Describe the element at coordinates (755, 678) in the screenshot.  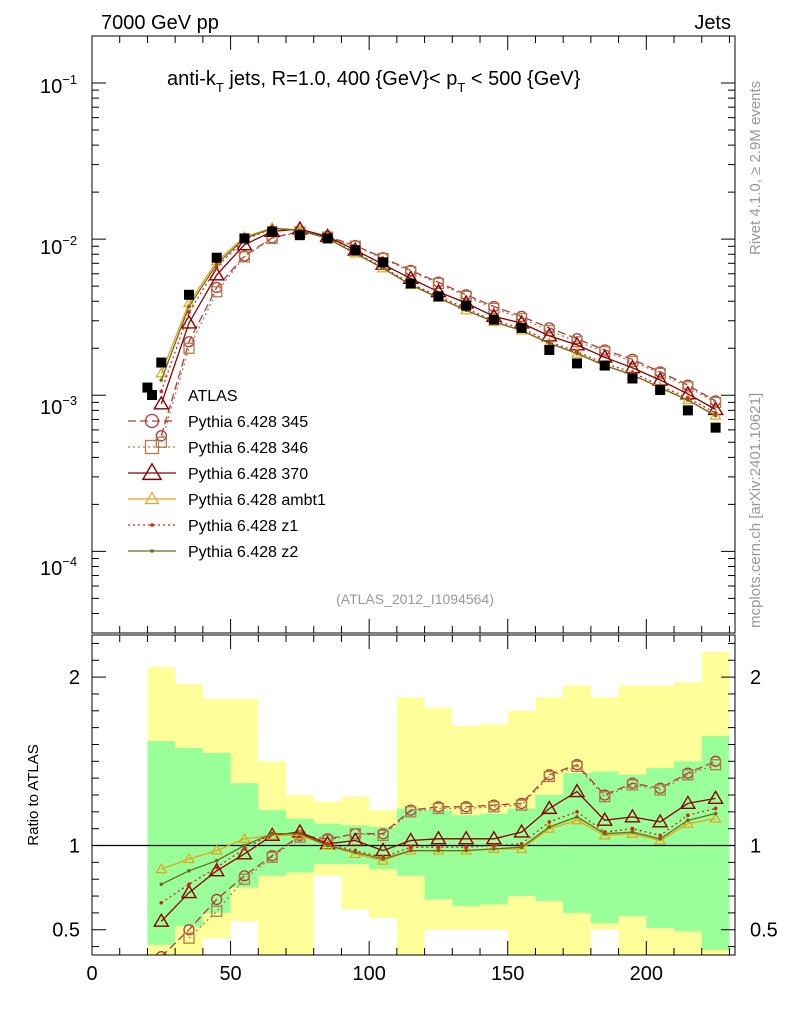
I see `ratio-ytick-label-right-2: 2` at that location.